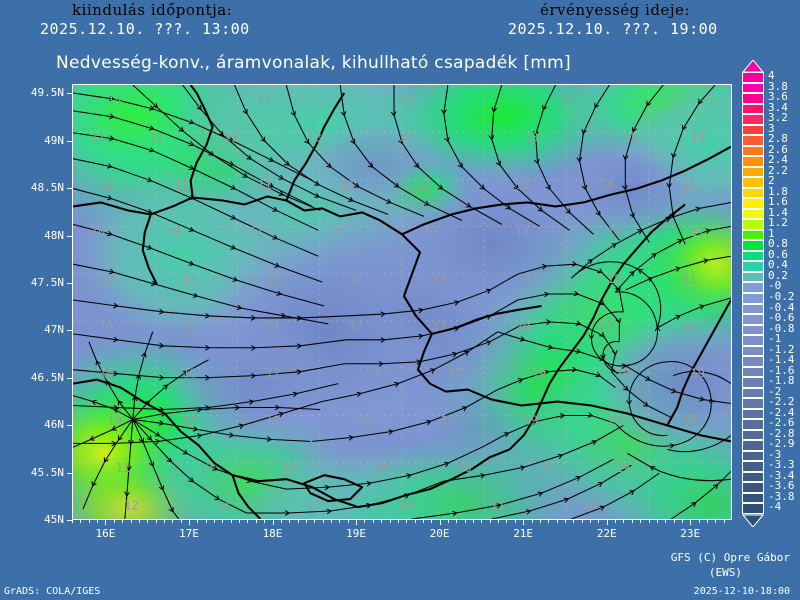 The width and height of the screenshot is (800, 600). I want to click on colorbar-tick-label: 1.2, so click(778, 223).